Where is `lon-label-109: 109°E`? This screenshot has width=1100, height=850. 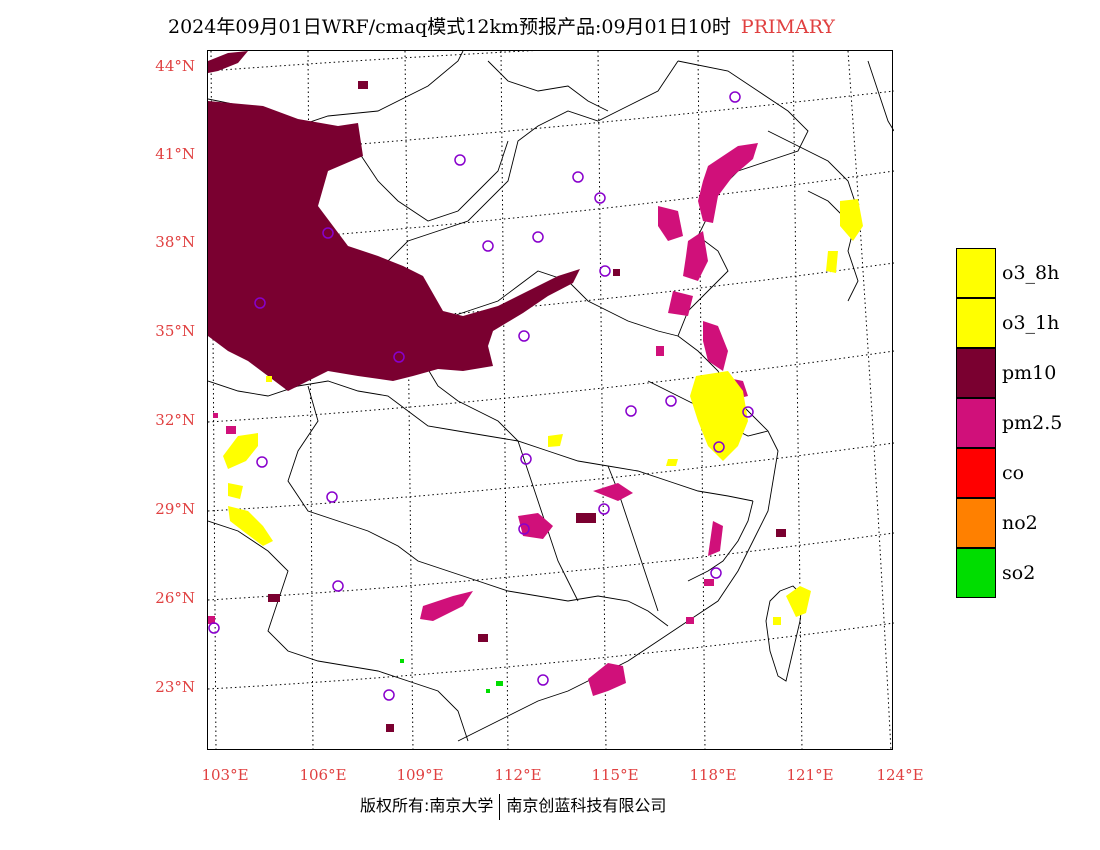
lon-label-109: 109°E is located at coordinates (420, 775).